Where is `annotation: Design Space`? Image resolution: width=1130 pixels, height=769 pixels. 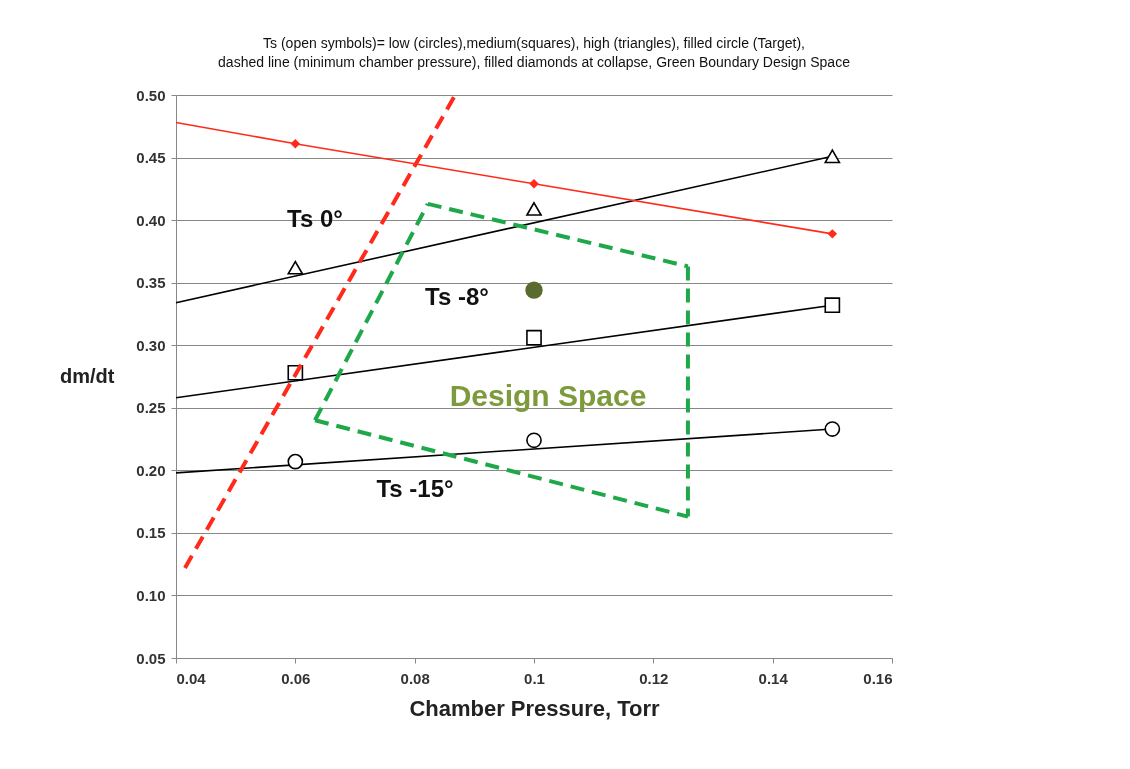 annotation: Design Space is located at coordinates (548, 395).